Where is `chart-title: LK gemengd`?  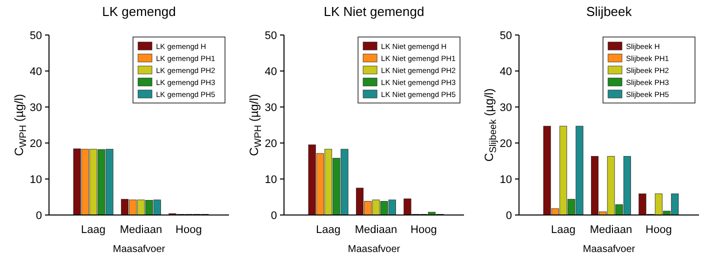
chart-title: LK gemengd is located at coordinates (139, 11).